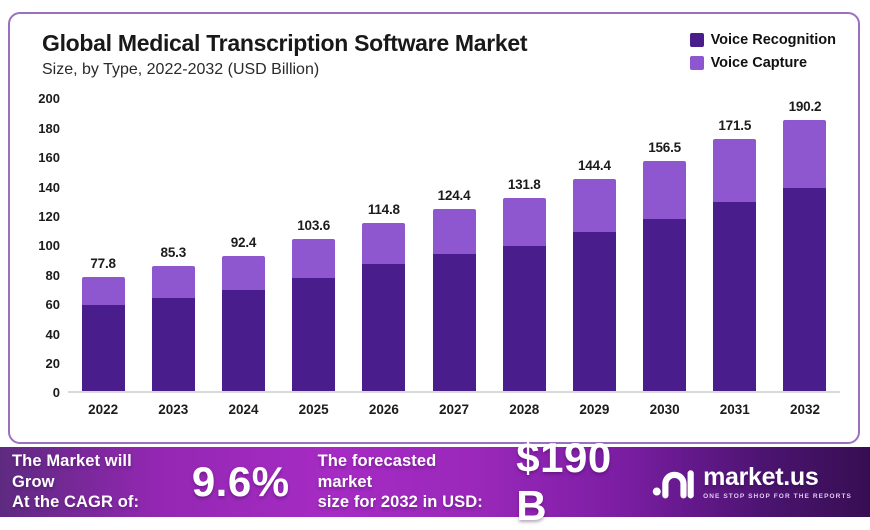 This screenshot has height=530, width=870. I want to click on forecast-label-line2: size for 2032 in USD:, so click(400, 502).